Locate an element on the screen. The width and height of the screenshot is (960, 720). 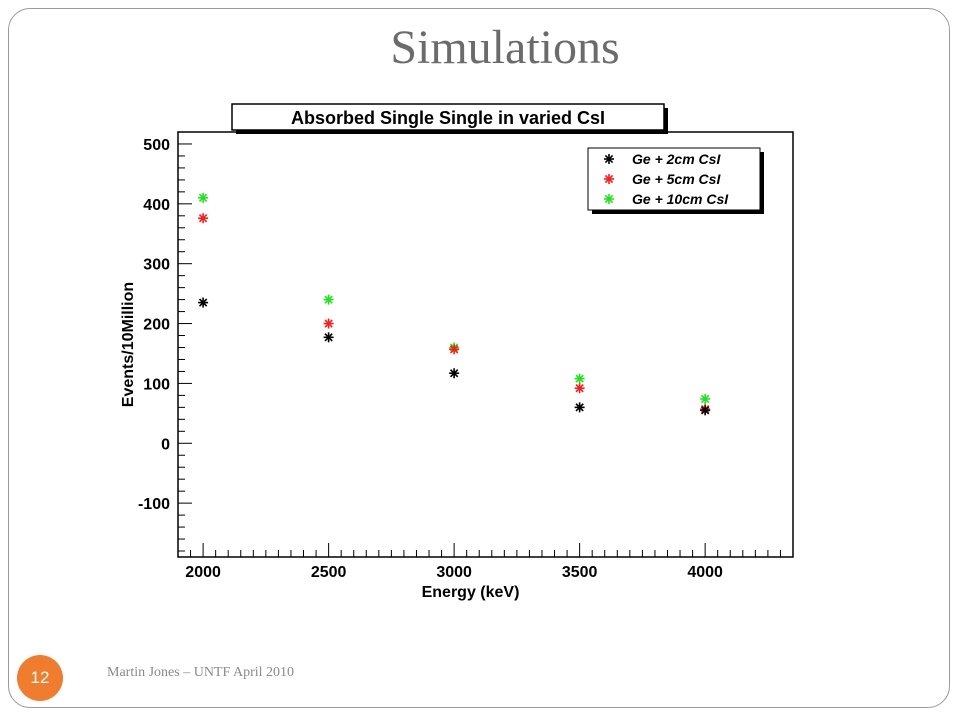
chart-title: Absorbed Single Single in varied CsI is located at coordinates (448, 118).